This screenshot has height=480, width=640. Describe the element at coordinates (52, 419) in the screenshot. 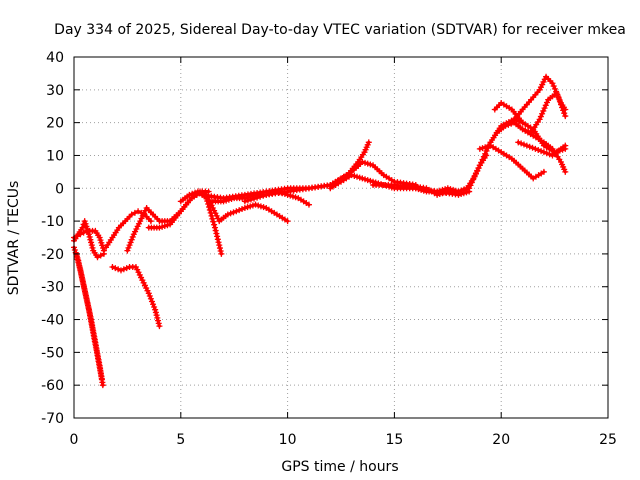

I see `y-tick-label: -70` at that location.